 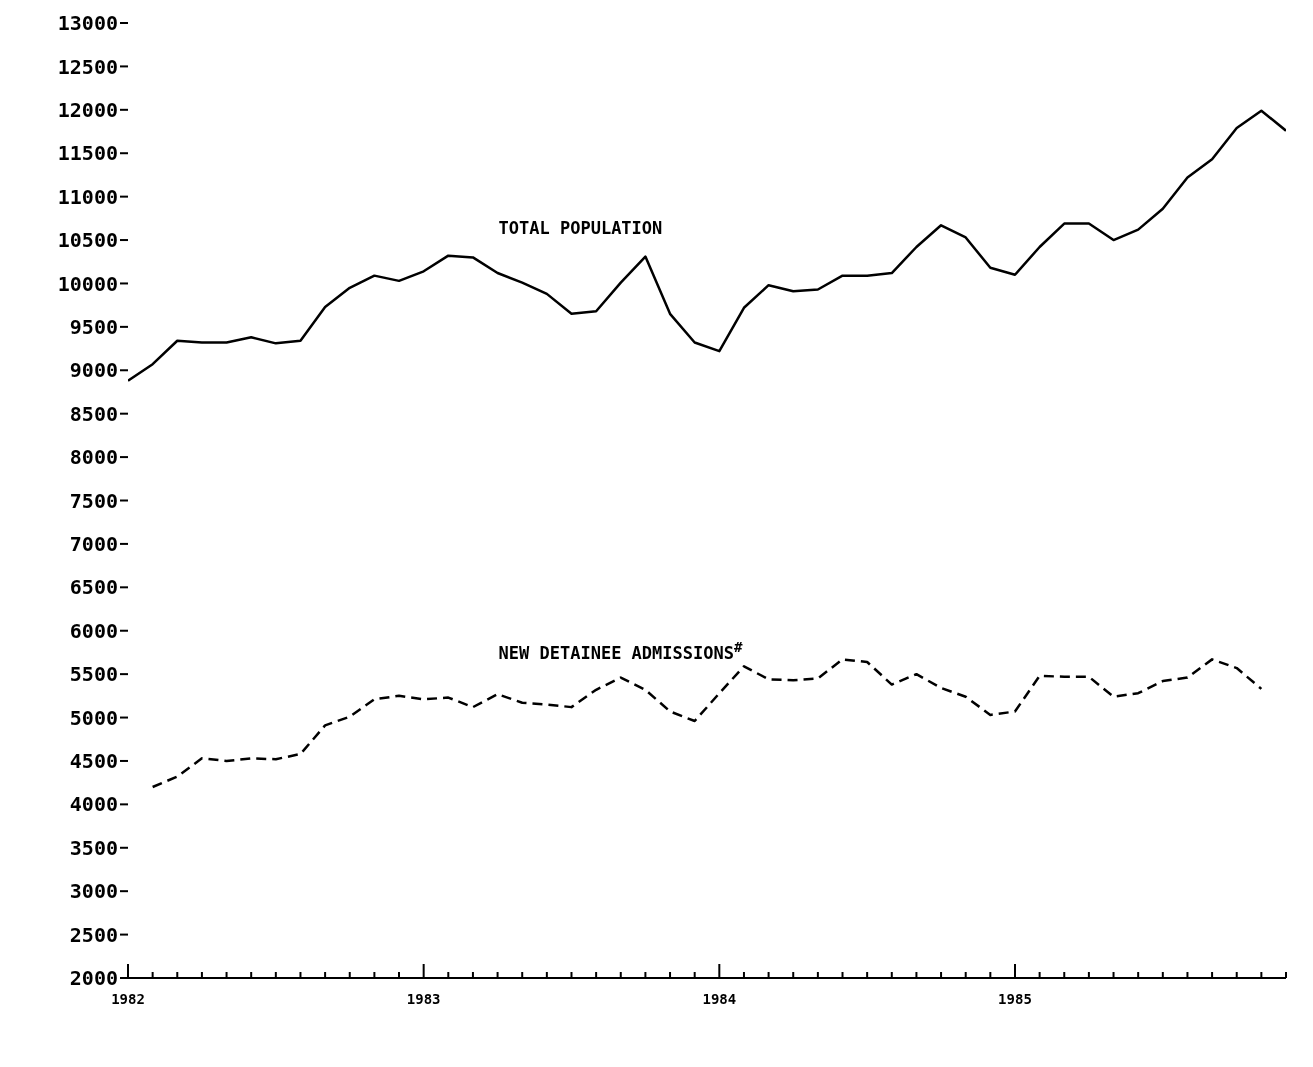 What do you see at coordinates (93, 891) in the screenshot?
I see `y-tick-label: 3000` at bounding box center [93, 891].